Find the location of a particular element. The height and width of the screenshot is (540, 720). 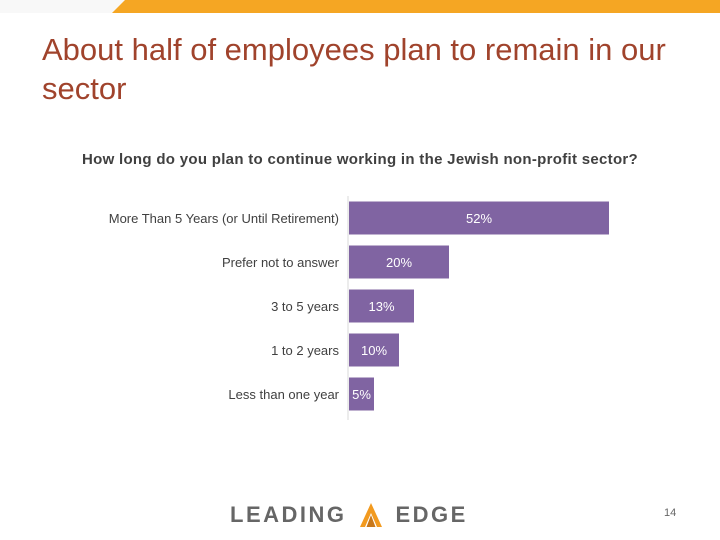

data-label-4: 5% is located at coordinates (361, 394).